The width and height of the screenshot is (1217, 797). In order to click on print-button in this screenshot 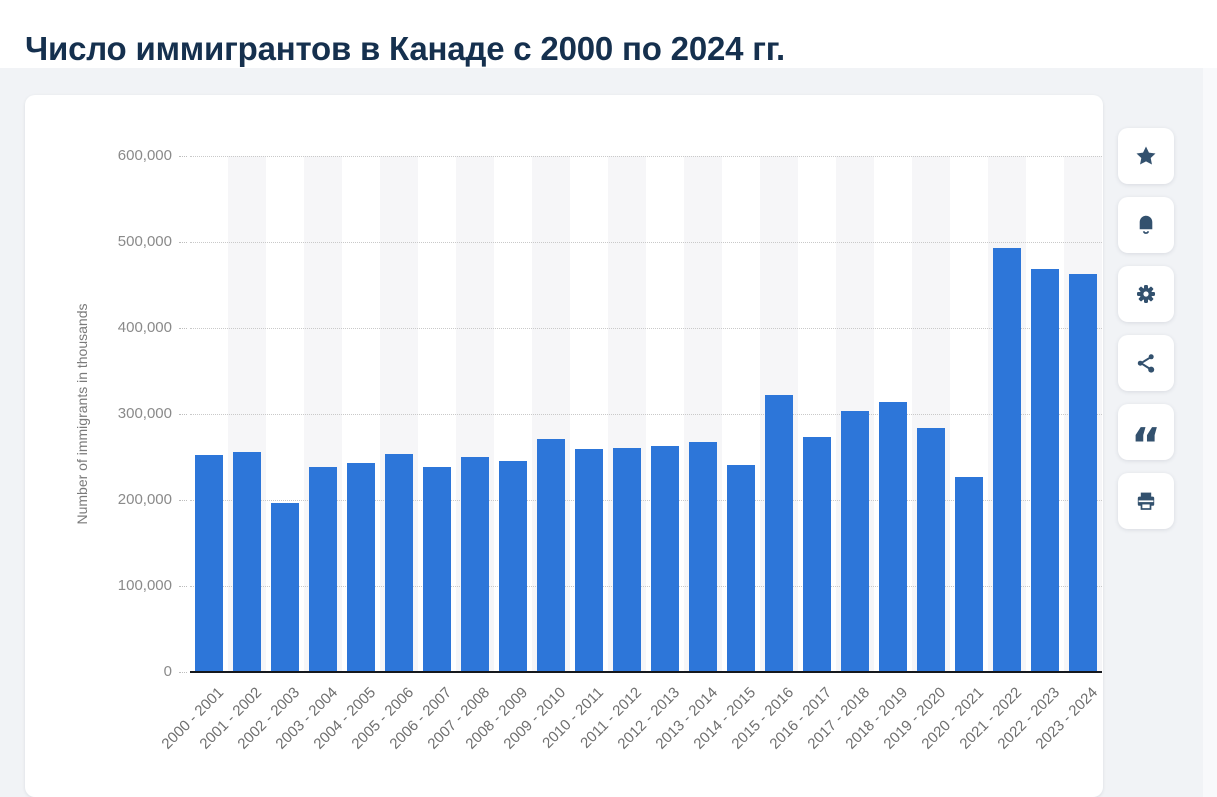, I will do `click(1146, 501)`.